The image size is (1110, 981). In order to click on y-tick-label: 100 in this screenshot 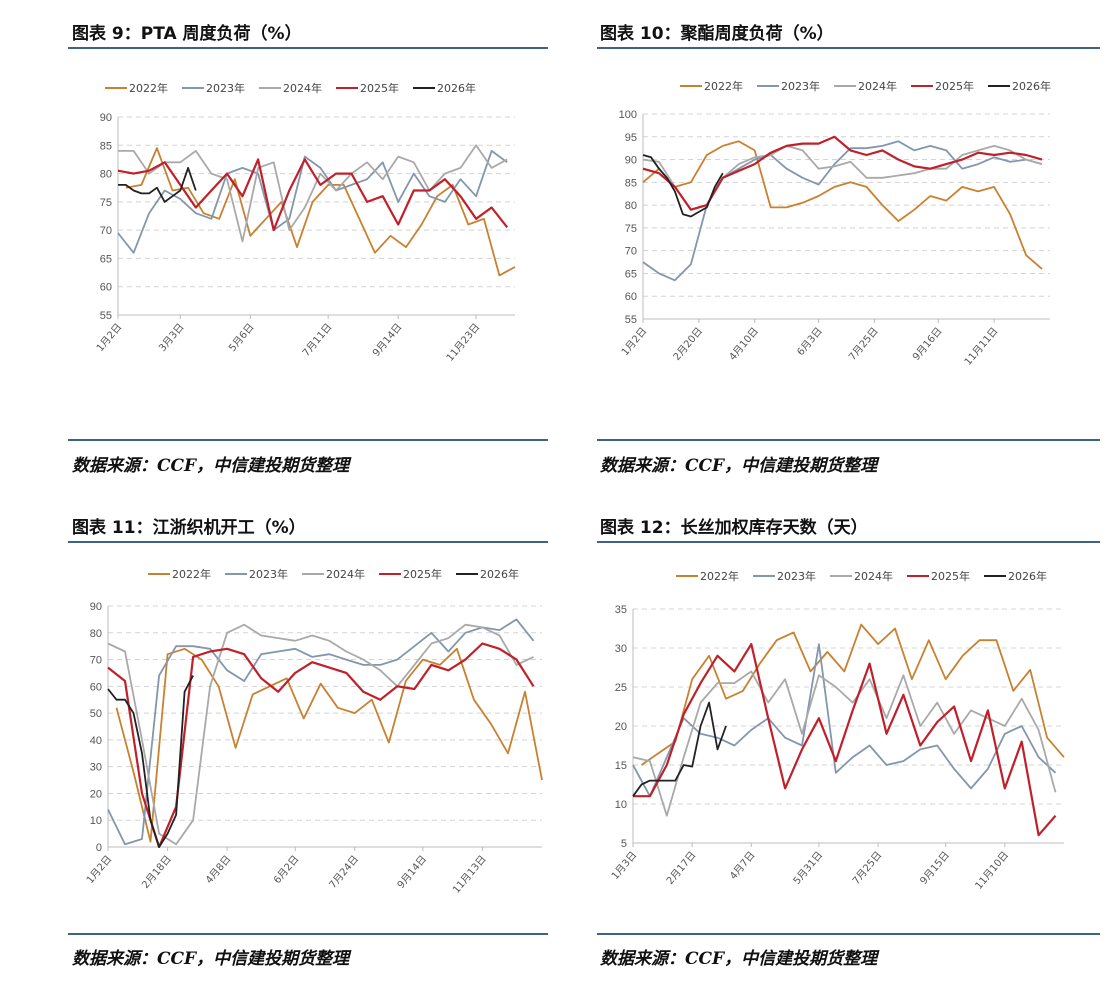, I will do `click(628, 115)`.